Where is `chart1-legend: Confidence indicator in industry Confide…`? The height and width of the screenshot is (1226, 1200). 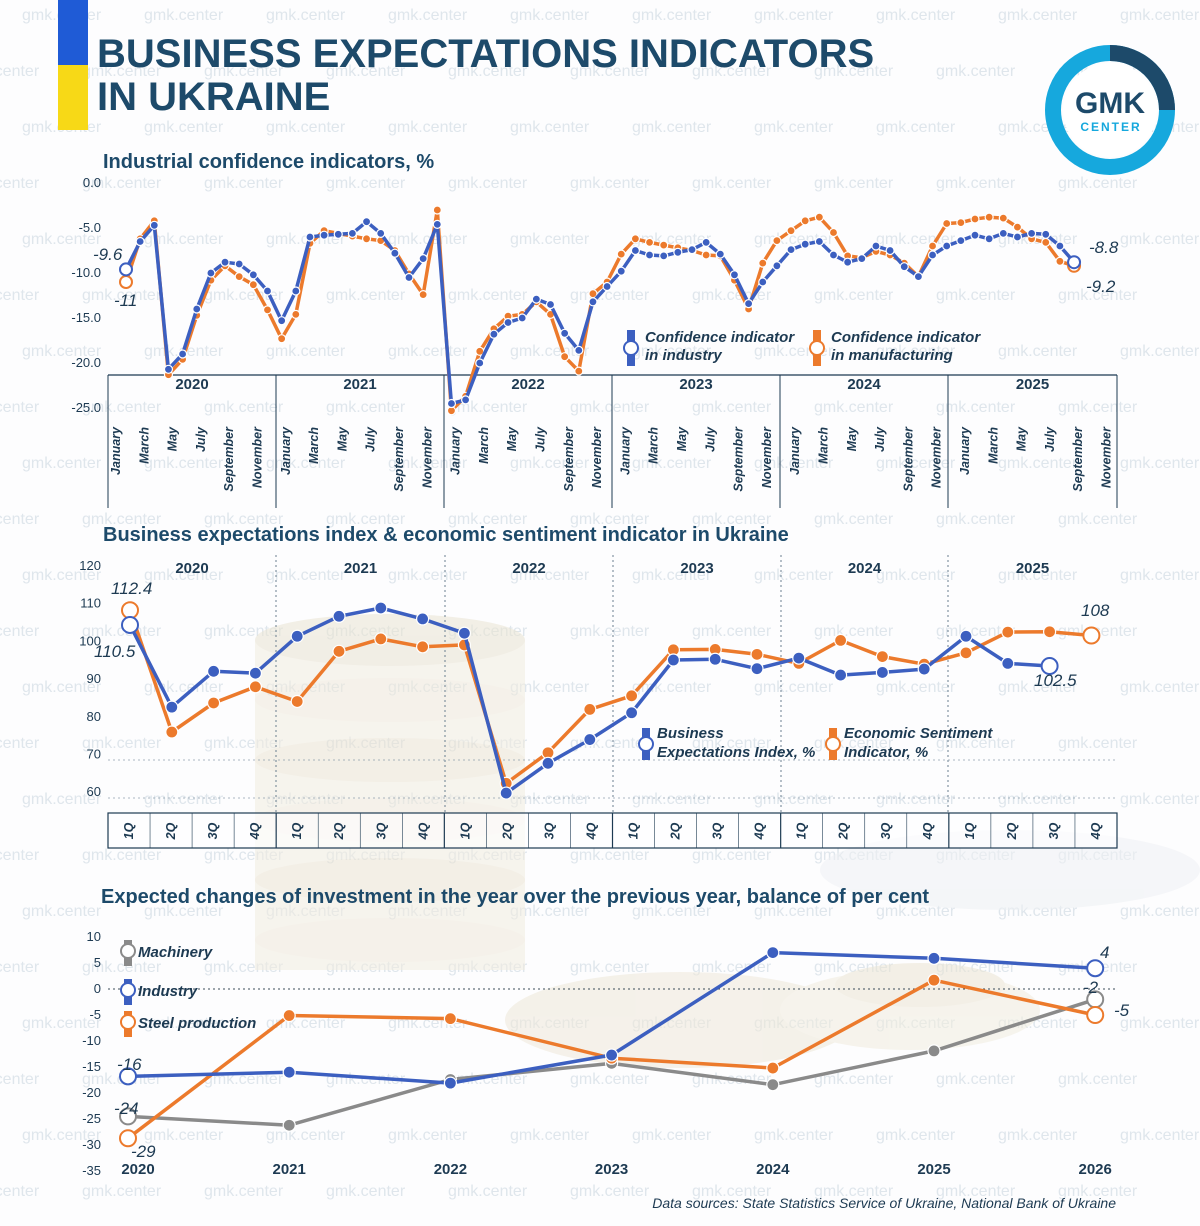
chart1-legend: Confidence indicator in industry Confide… is located at coordinates (802, 347).